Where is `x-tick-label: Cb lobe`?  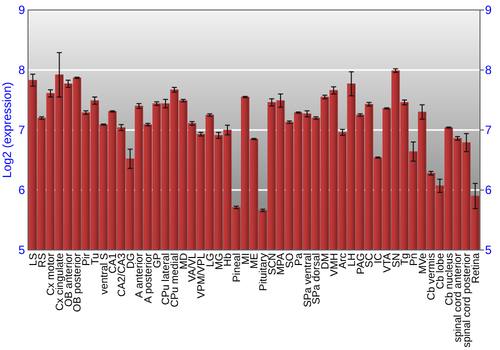 x-tick-label: Cb lobe is located at coordinates (440, 271).